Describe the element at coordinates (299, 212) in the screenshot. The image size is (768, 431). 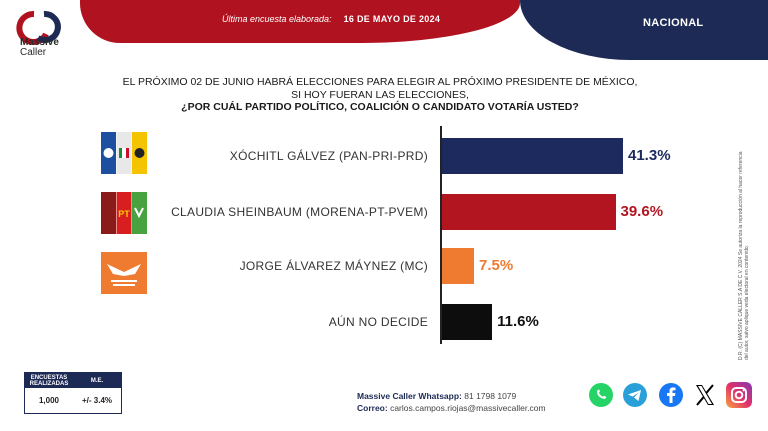
I see `category-label-1: CLAUDIA SHEINBAUM (MORENA-PT-PVEM)` at that location.